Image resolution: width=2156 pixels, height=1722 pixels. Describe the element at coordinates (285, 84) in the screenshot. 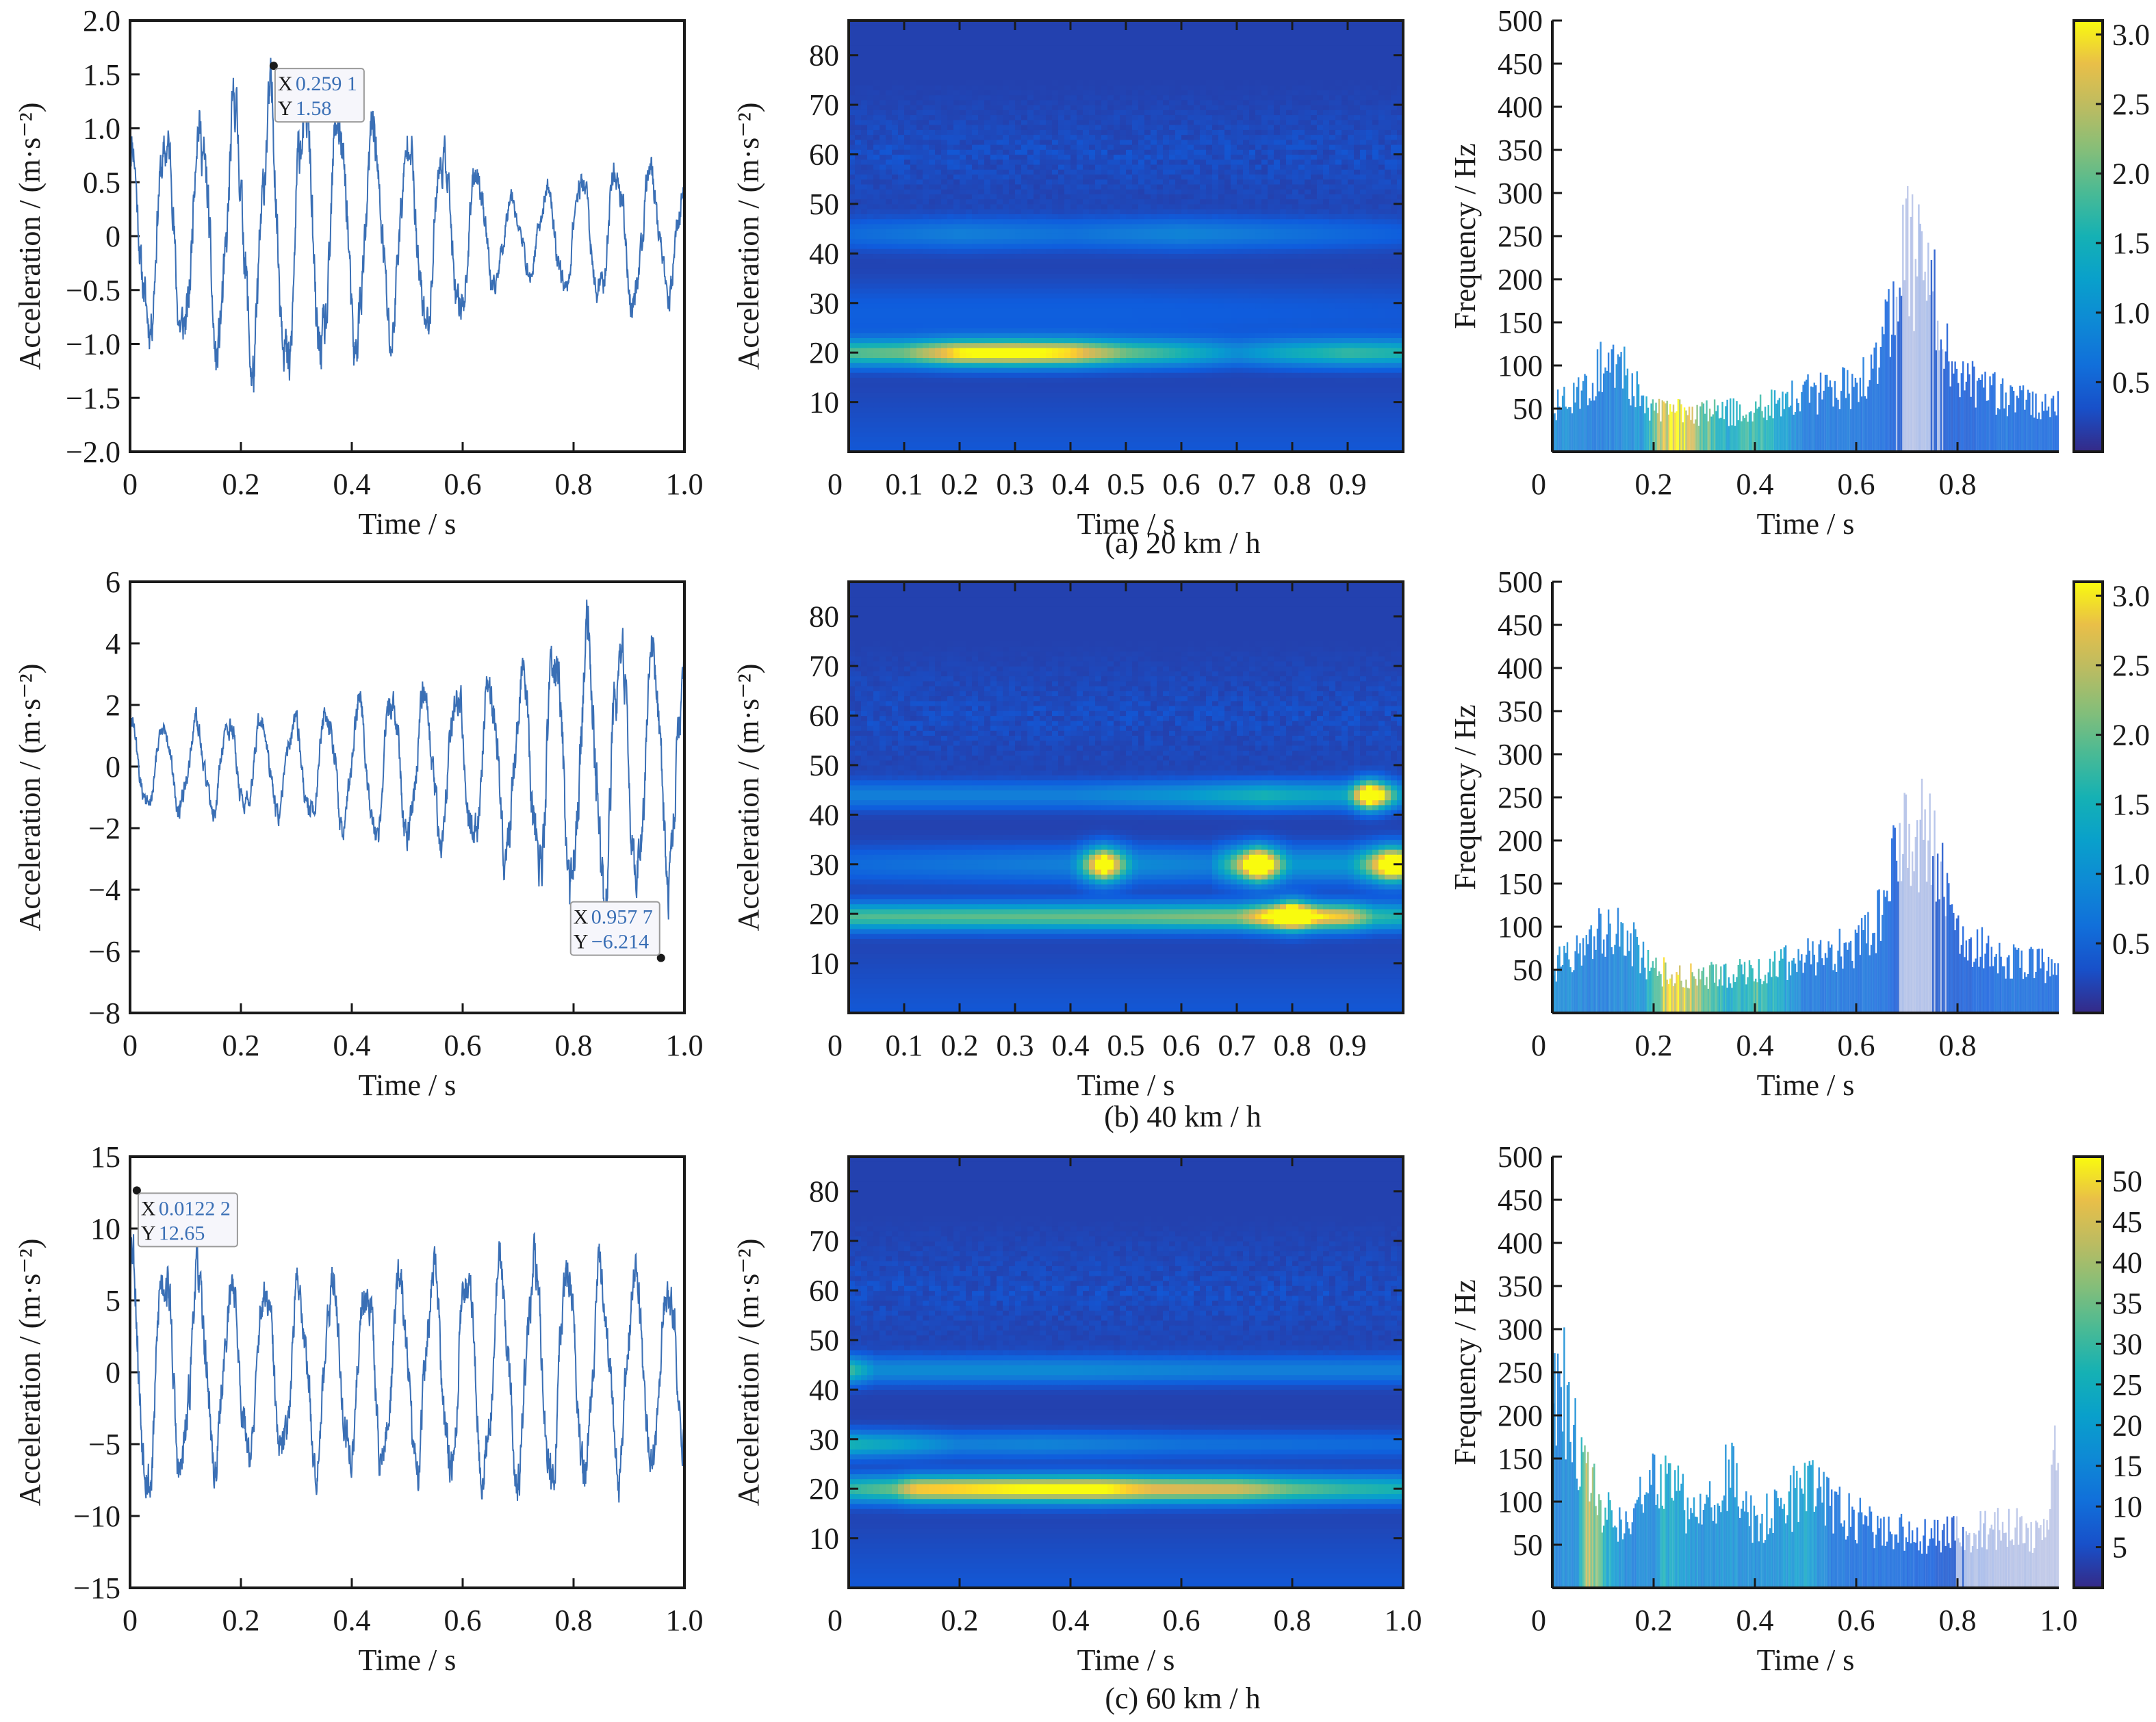

I see `datatip-x-label: X` at that location.